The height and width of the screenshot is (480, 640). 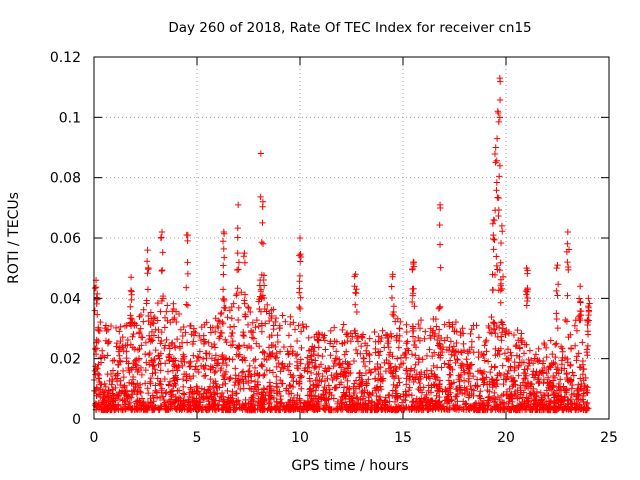 What do you see at coordinates (197, 438) in the screenshot?
I see `x-tick-label: 5` at bounding box center [197, 438].